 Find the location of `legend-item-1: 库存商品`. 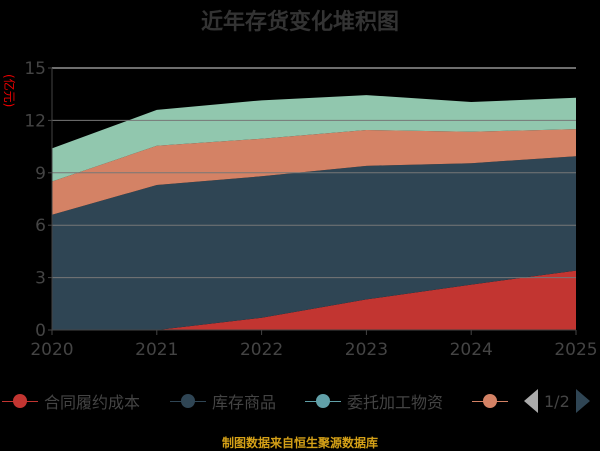

legend-item-1: 库存商品 is located at coordinates (223, 401).